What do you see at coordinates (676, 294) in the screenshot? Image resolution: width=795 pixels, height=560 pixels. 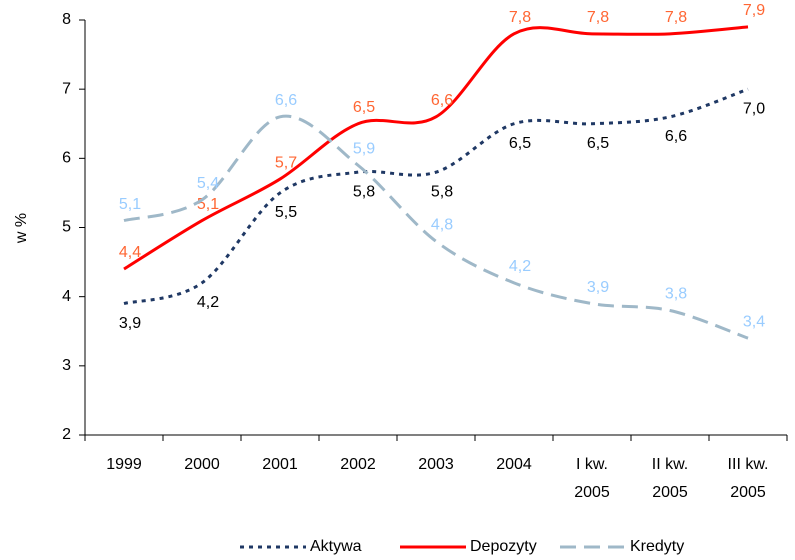 I see `data-label: 3,8` at bounding box center [676, 294].